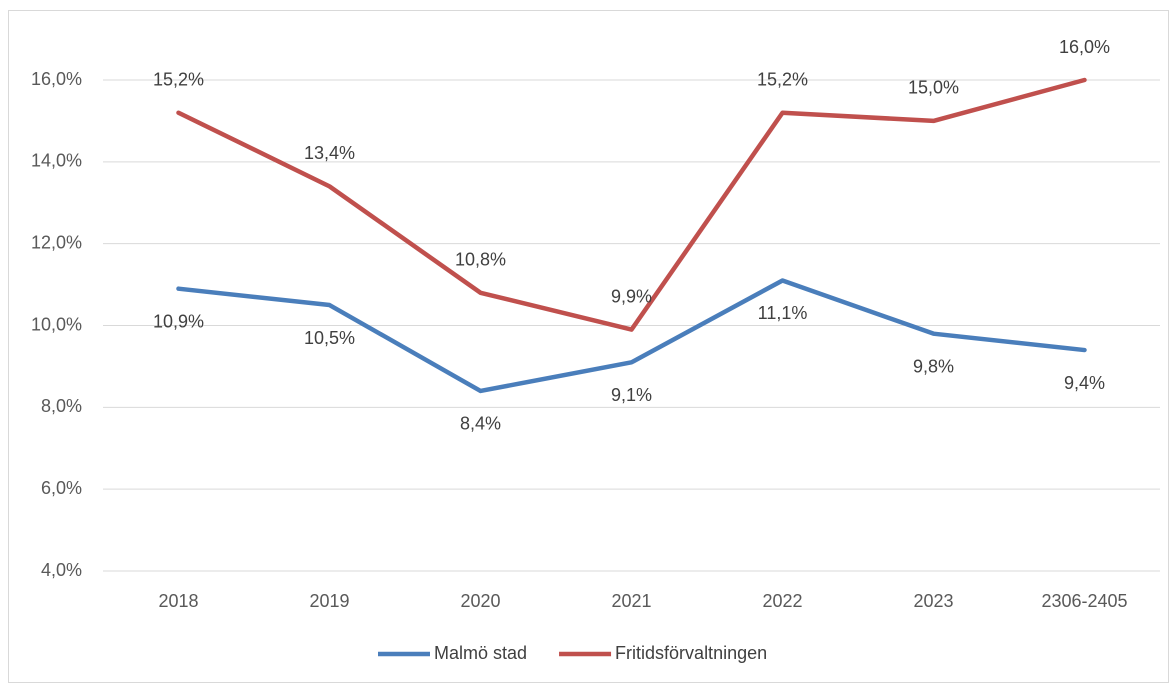 Image resolution: width=1175 pixels, height=686 pixels. I want to click on y-tick-label: 4,0%, so click(61, 570).